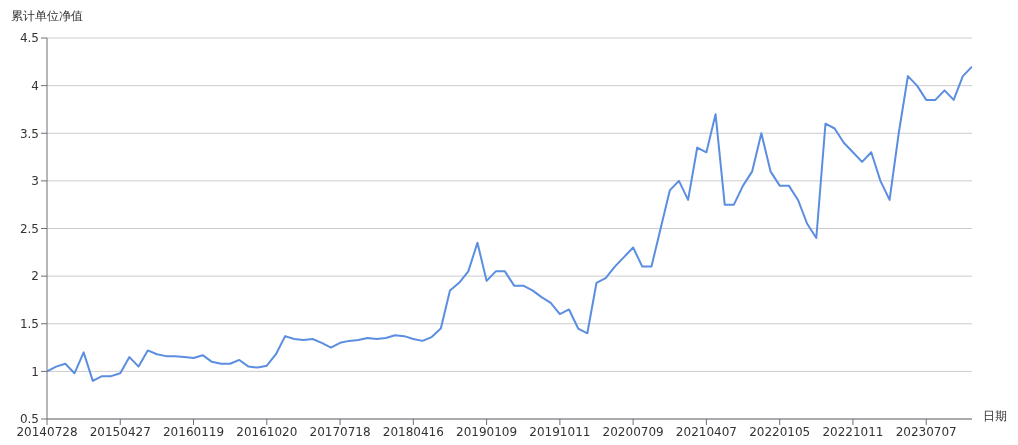 The width and height of the screenshot is (1018, 445). I want to click on x-tick-label: 20170718, so click(340, 431).